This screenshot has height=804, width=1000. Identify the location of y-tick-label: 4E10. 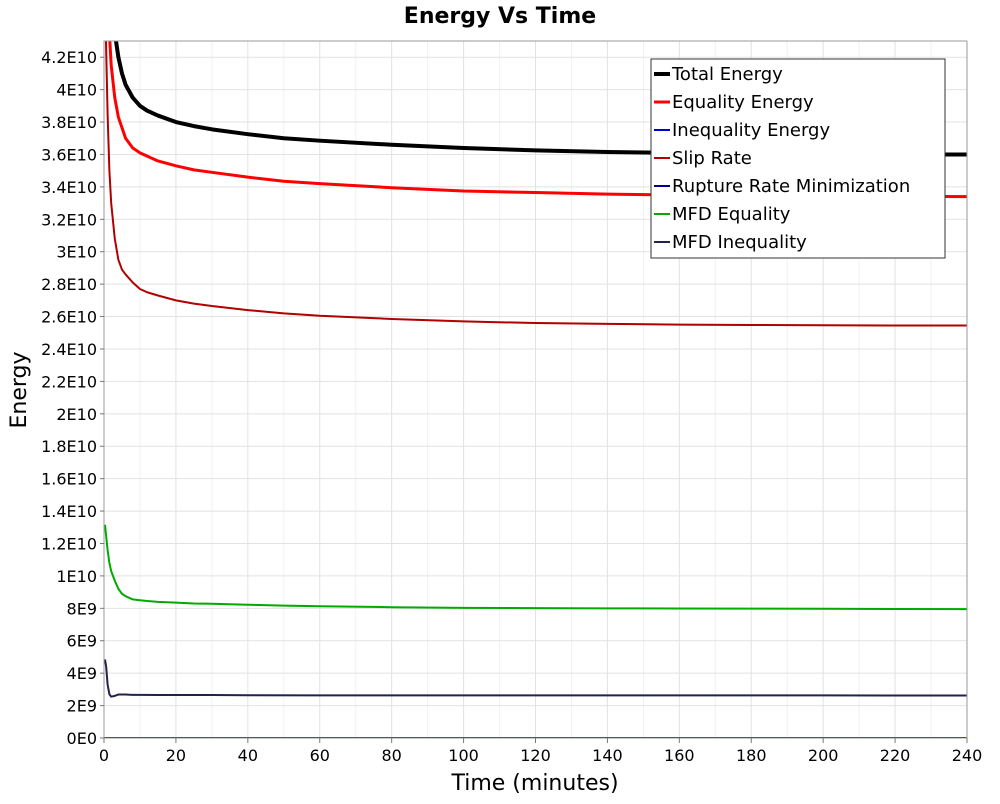
(76, 90).